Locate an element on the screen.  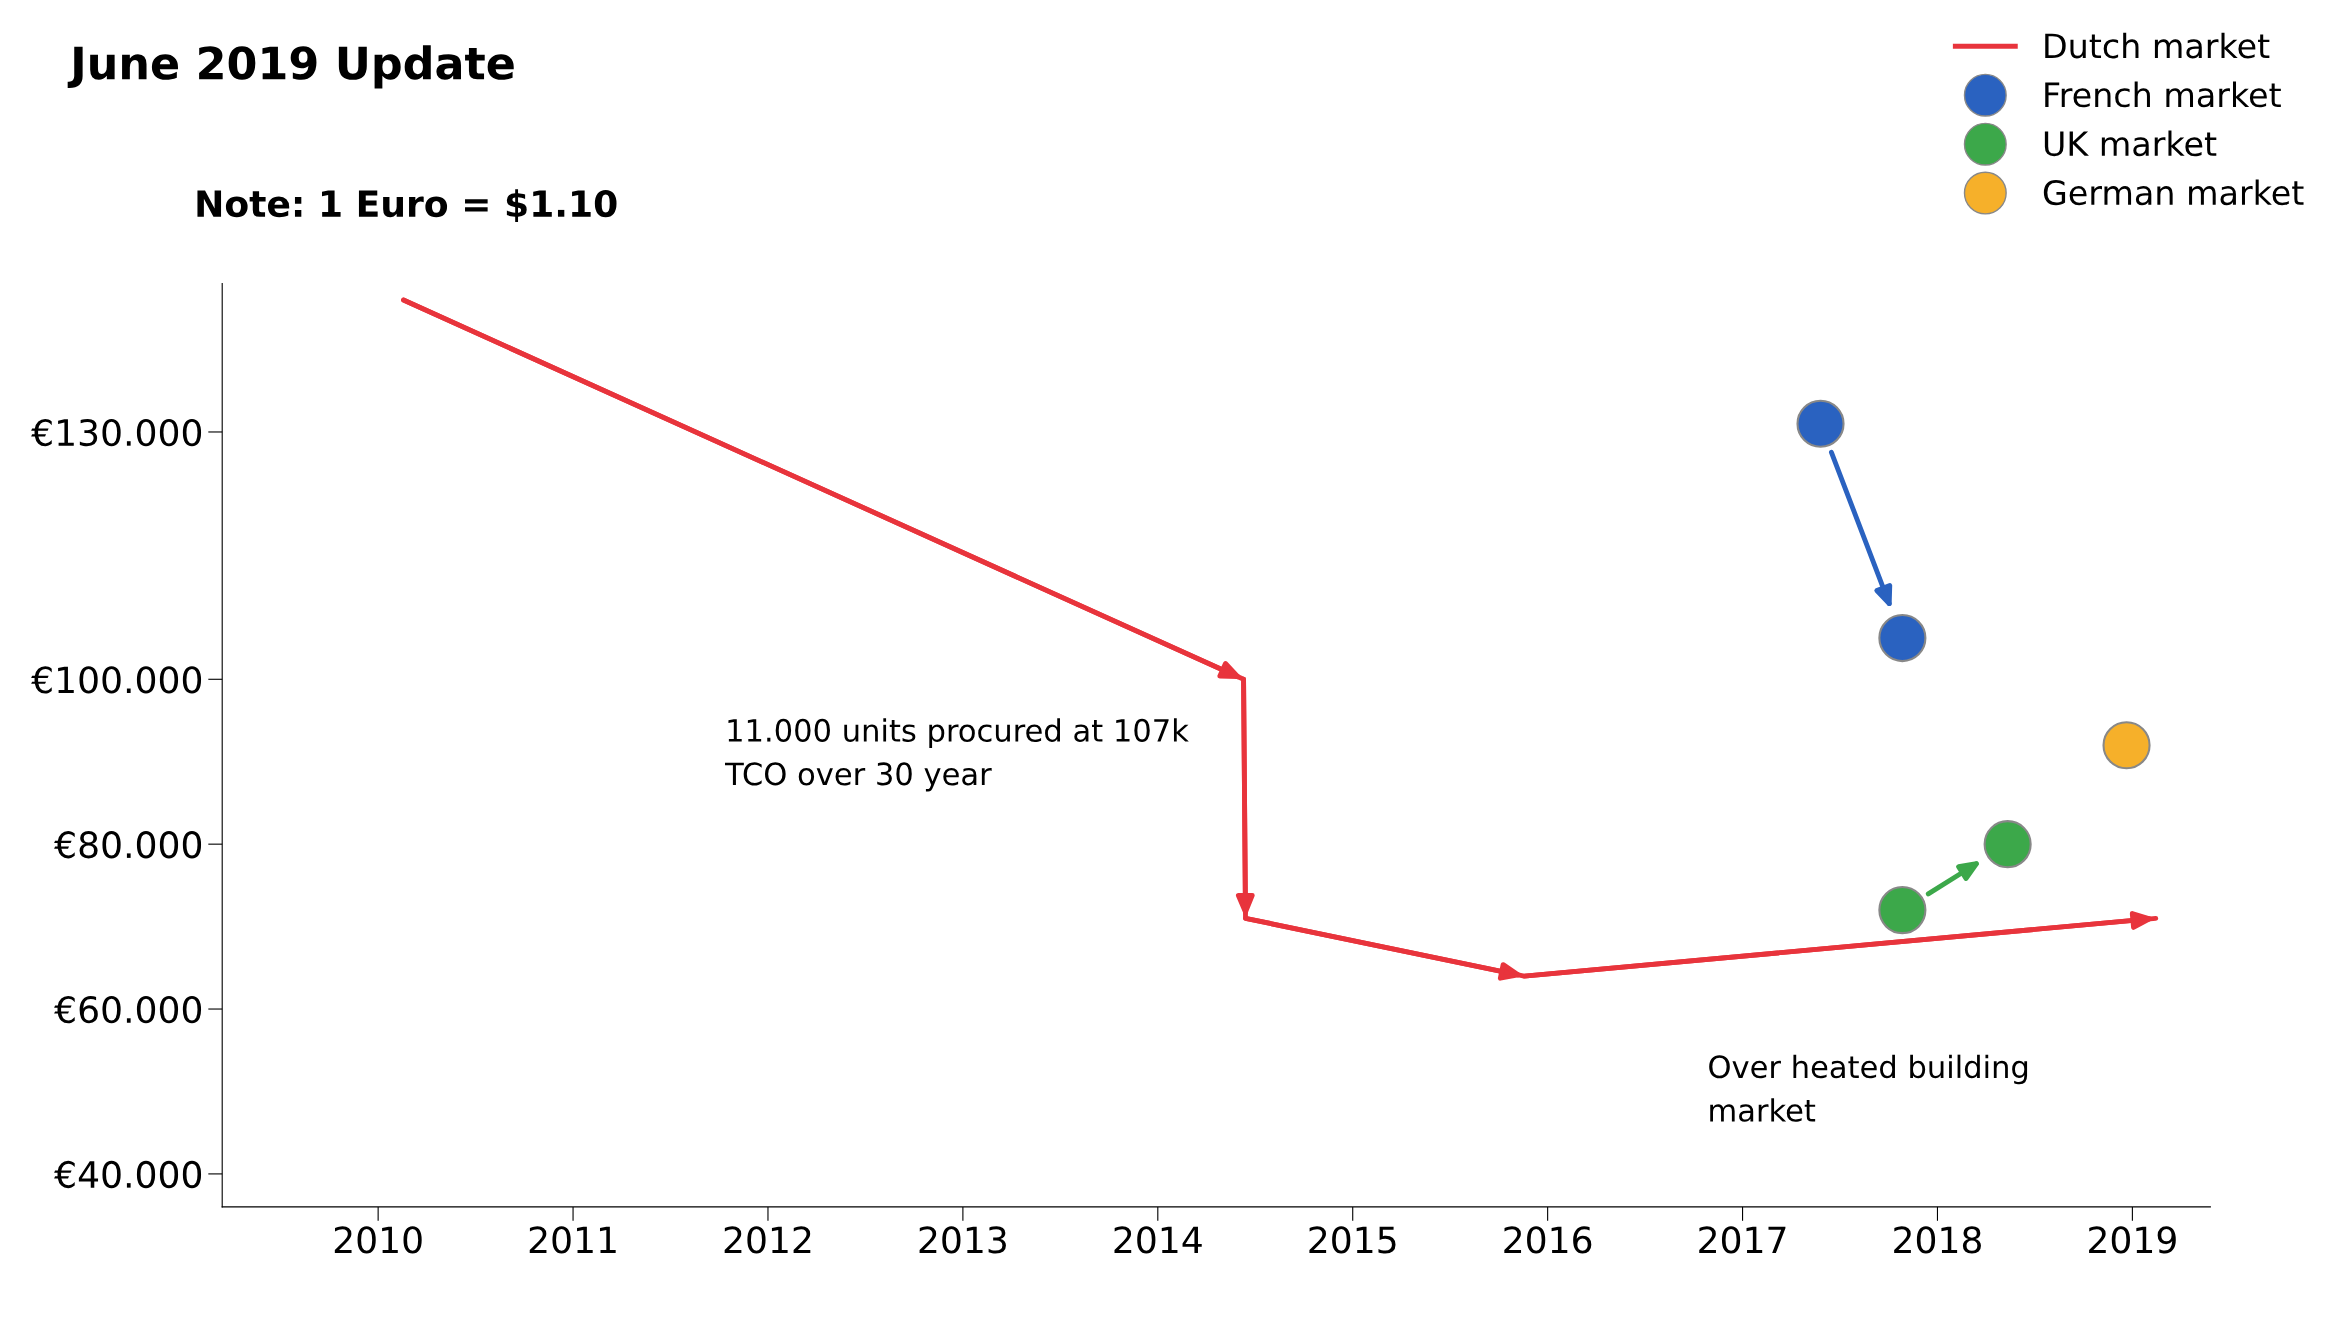
x-tick-label: 2010 is located at coordinates (378, 1240).